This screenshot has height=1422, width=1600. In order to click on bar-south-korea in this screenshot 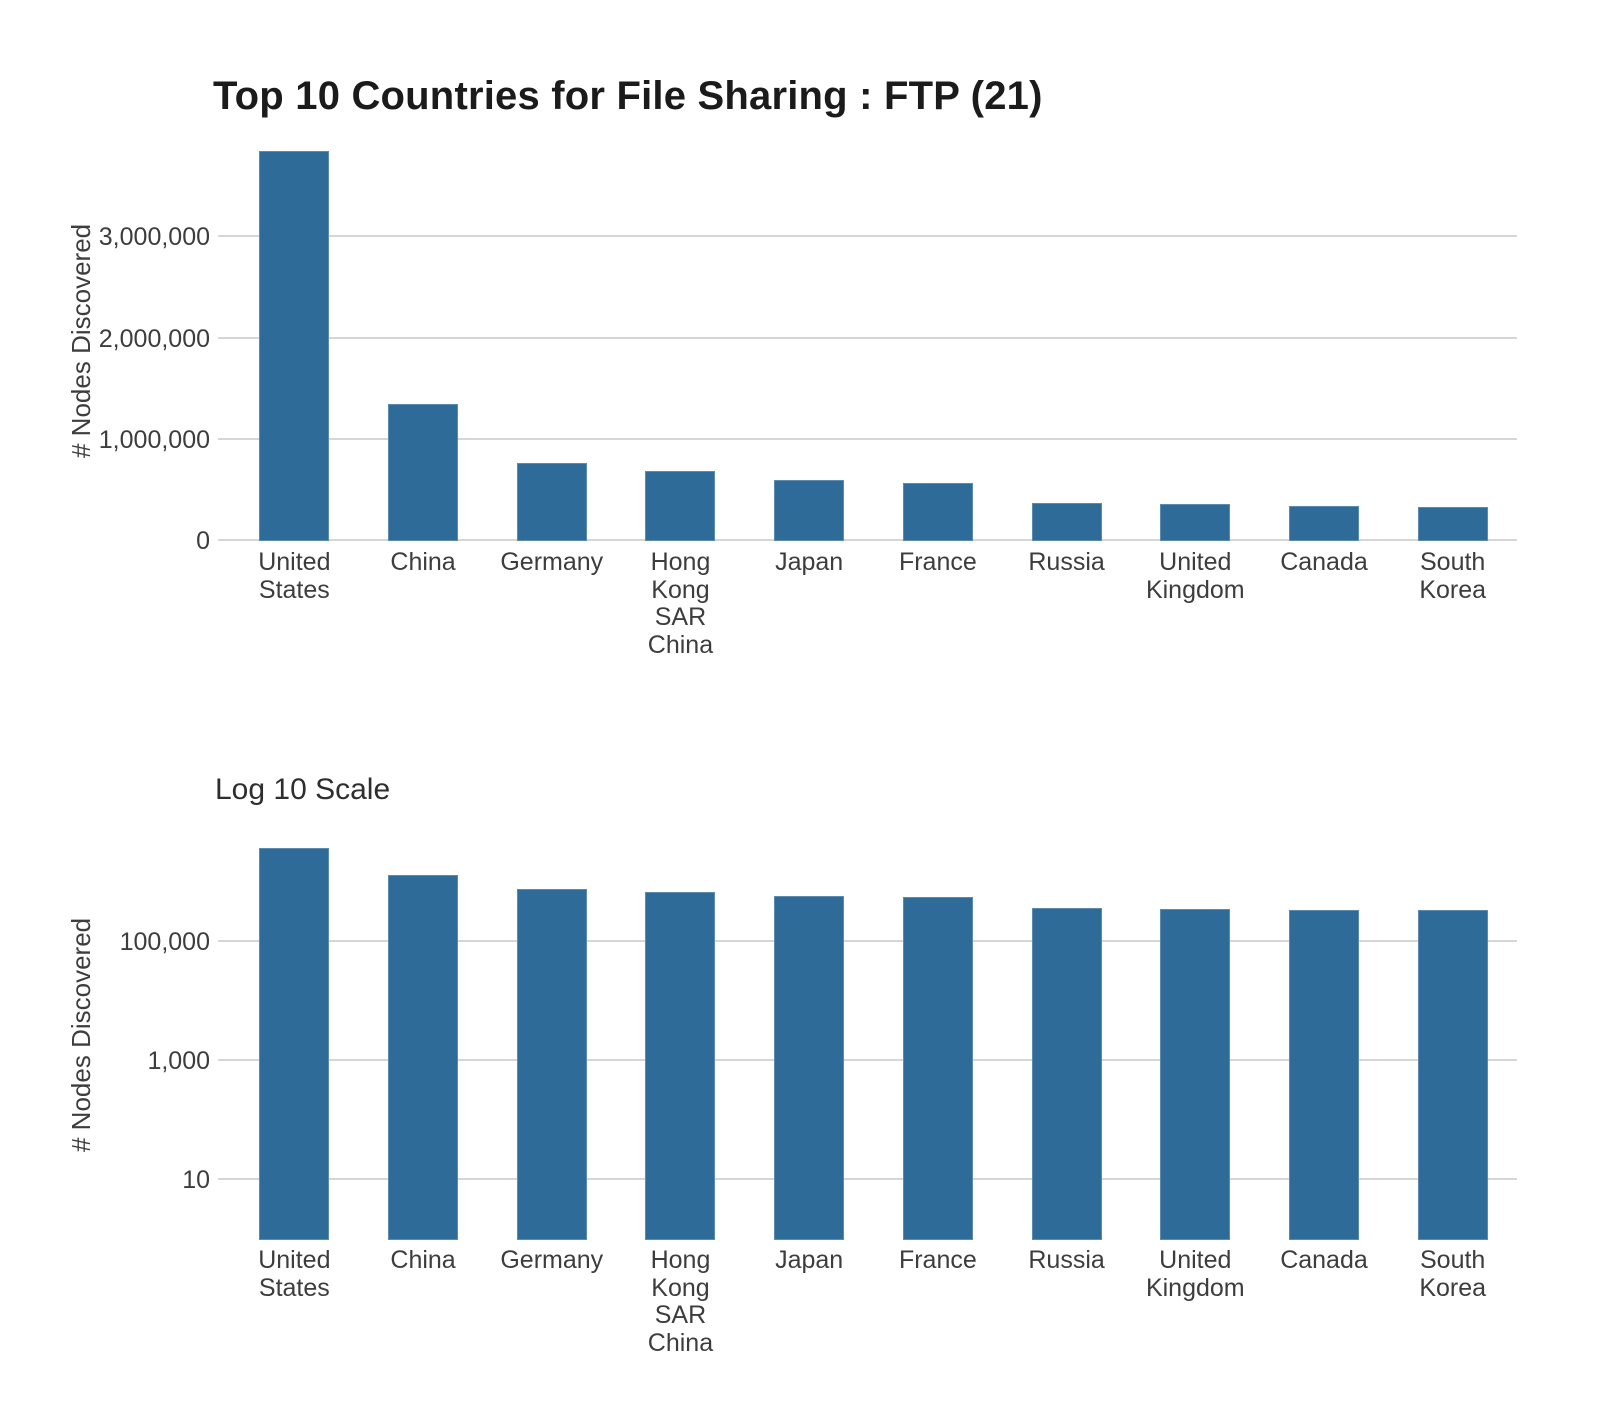, I will do `click(1452, 523)`.